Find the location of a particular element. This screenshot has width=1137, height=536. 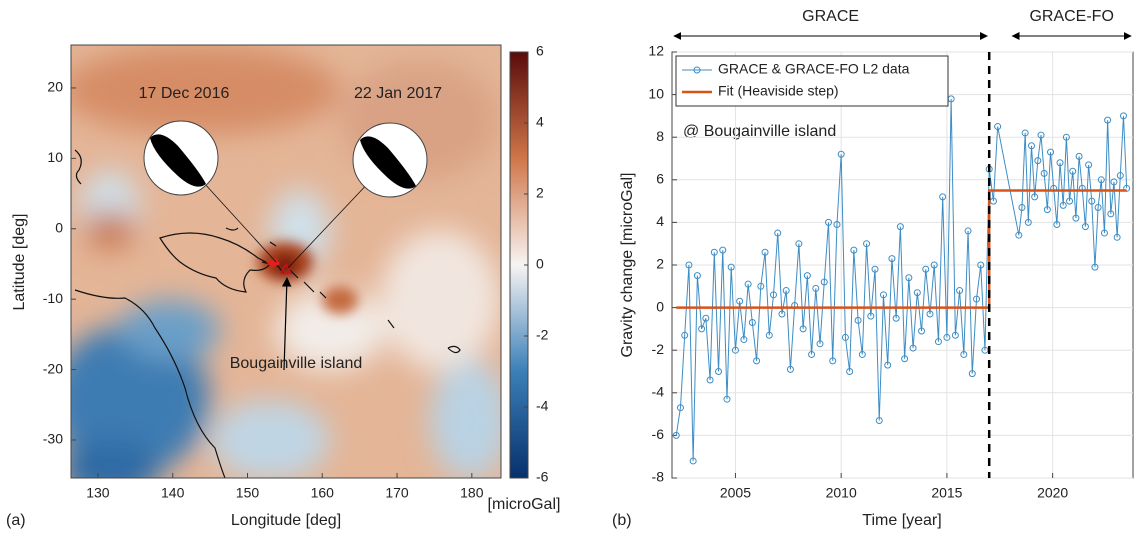

y-tick-label: -2 is located at coordinates (658, 349).